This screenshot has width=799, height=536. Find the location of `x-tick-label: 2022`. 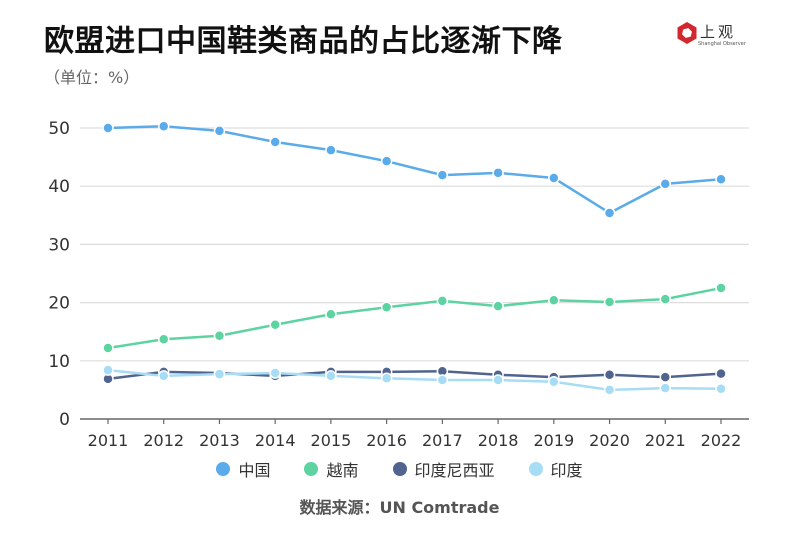

x-tick-label: 2022 is located at coordinates (721, 440).